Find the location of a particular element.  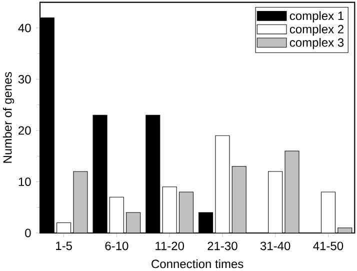

y-tick-label: 10 is located at coordinates (24, 181).